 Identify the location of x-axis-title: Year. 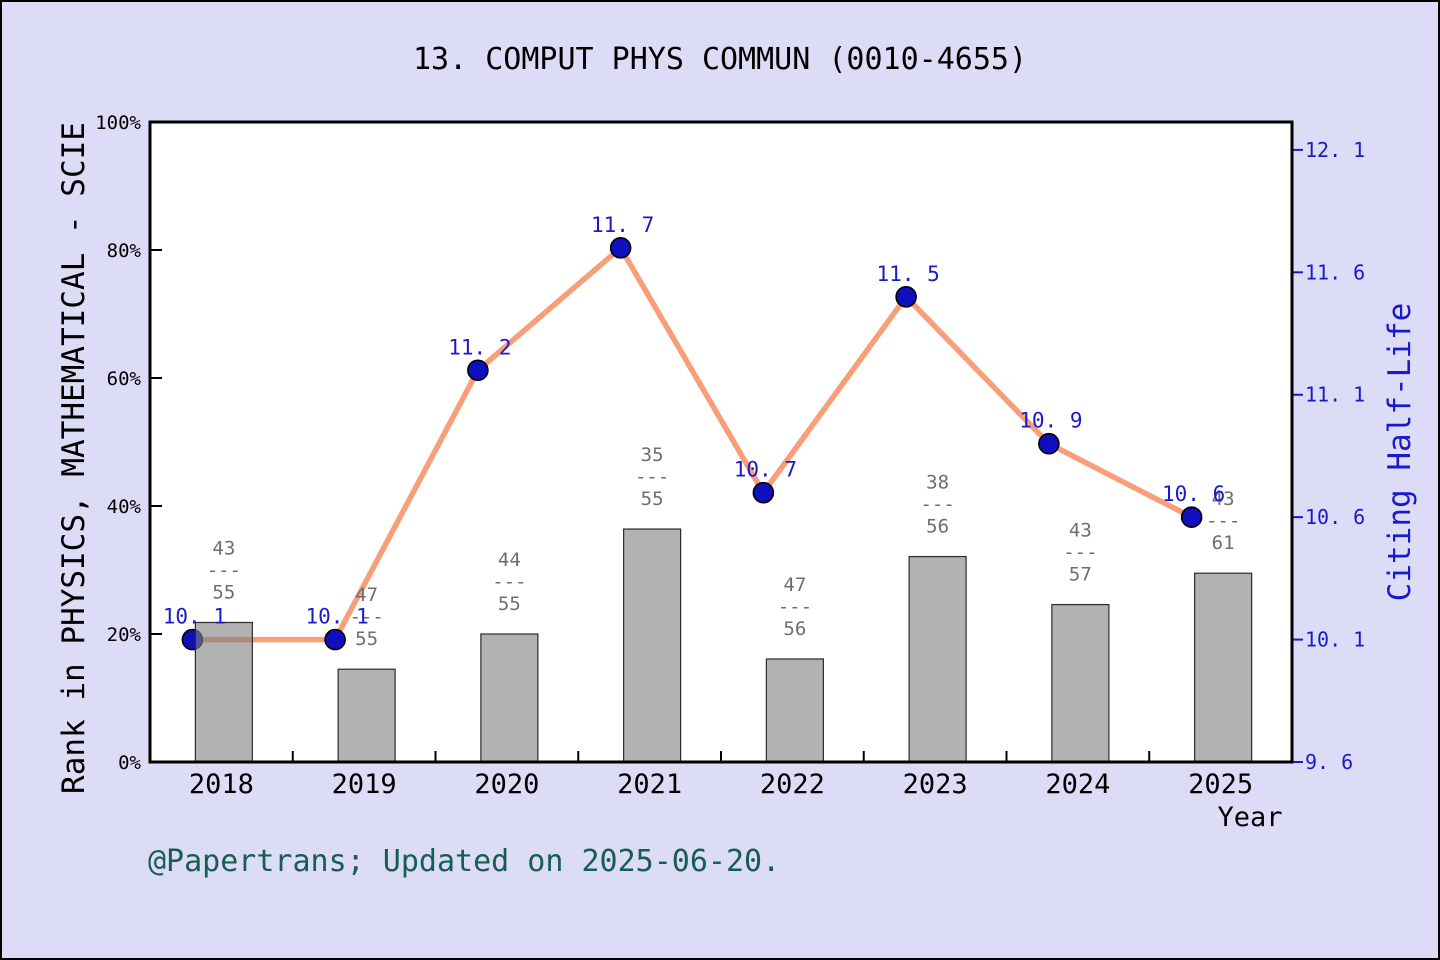
(1250, 817).